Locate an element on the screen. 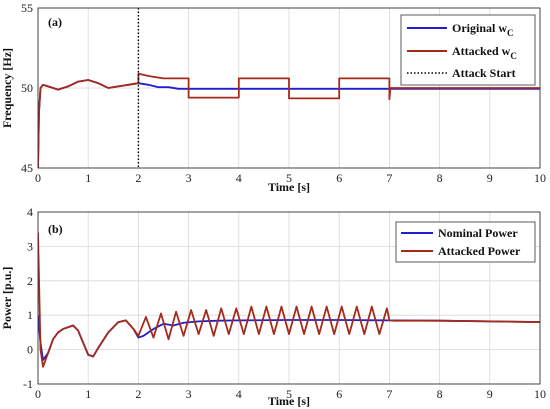 Image resolution: width=550 pixels, height=409 pixels. panel-a-legend: Original wC Attacked wC Attack Start is located at coordinates (468, 50).